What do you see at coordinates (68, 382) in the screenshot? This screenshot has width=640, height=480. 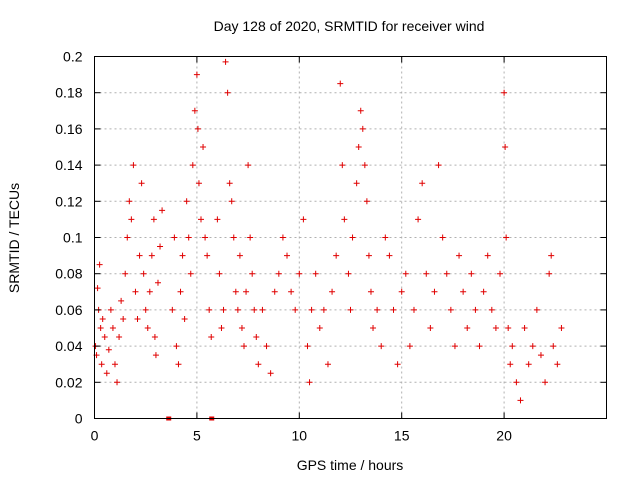 I see `y-tick-label: 0.02` at bounding box center [68, 382].